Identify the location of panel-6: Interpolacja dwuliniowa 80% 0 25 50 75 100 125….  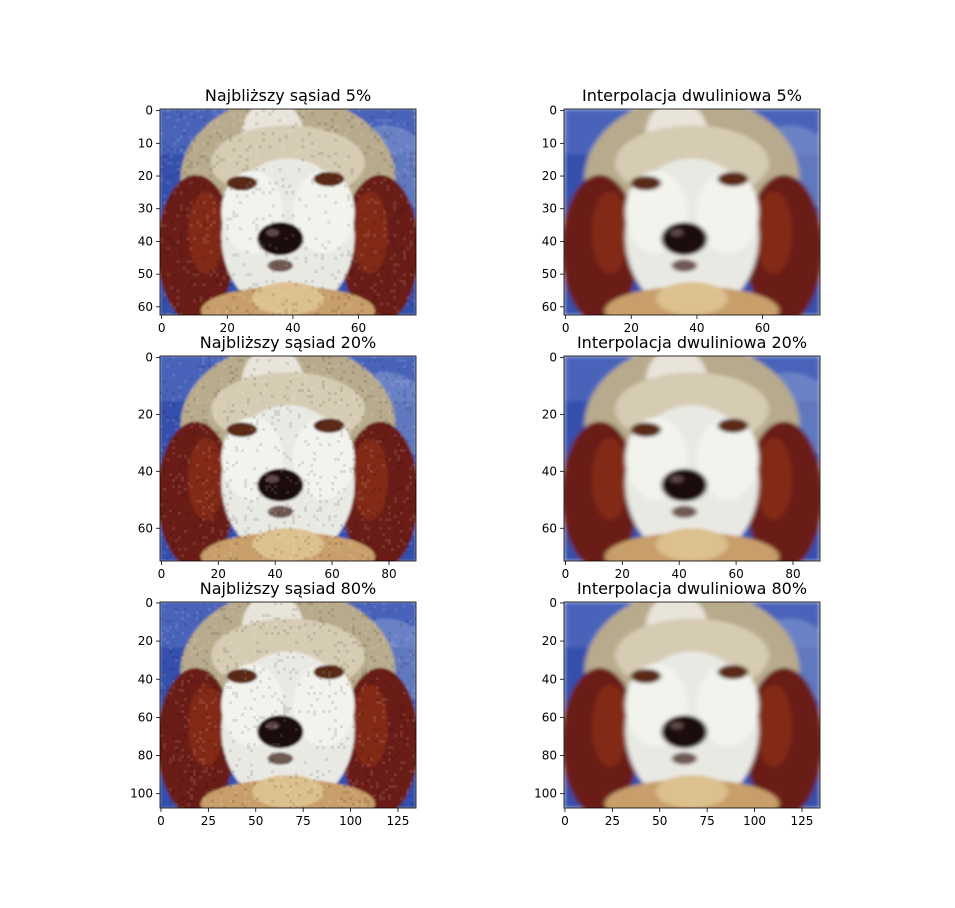
(677, 703).